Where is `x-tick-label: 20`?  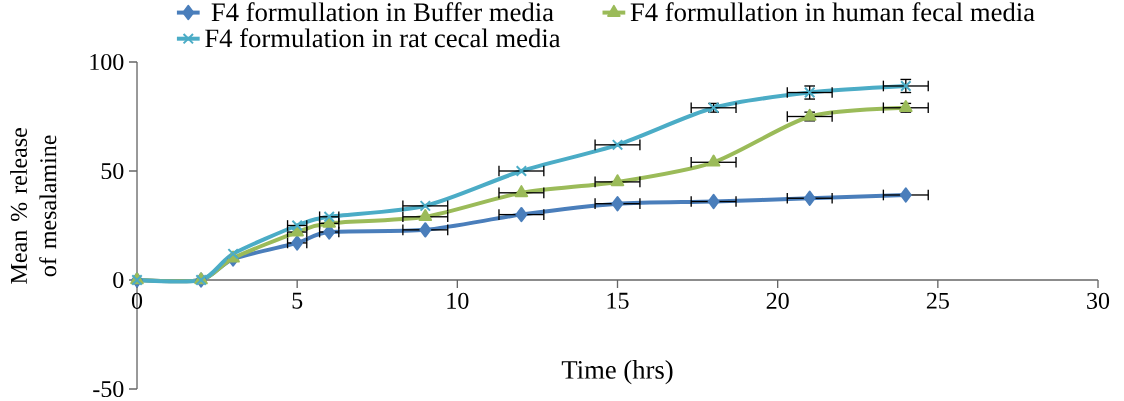 x-tick-label: 20 is located at coordinates (777, 300).